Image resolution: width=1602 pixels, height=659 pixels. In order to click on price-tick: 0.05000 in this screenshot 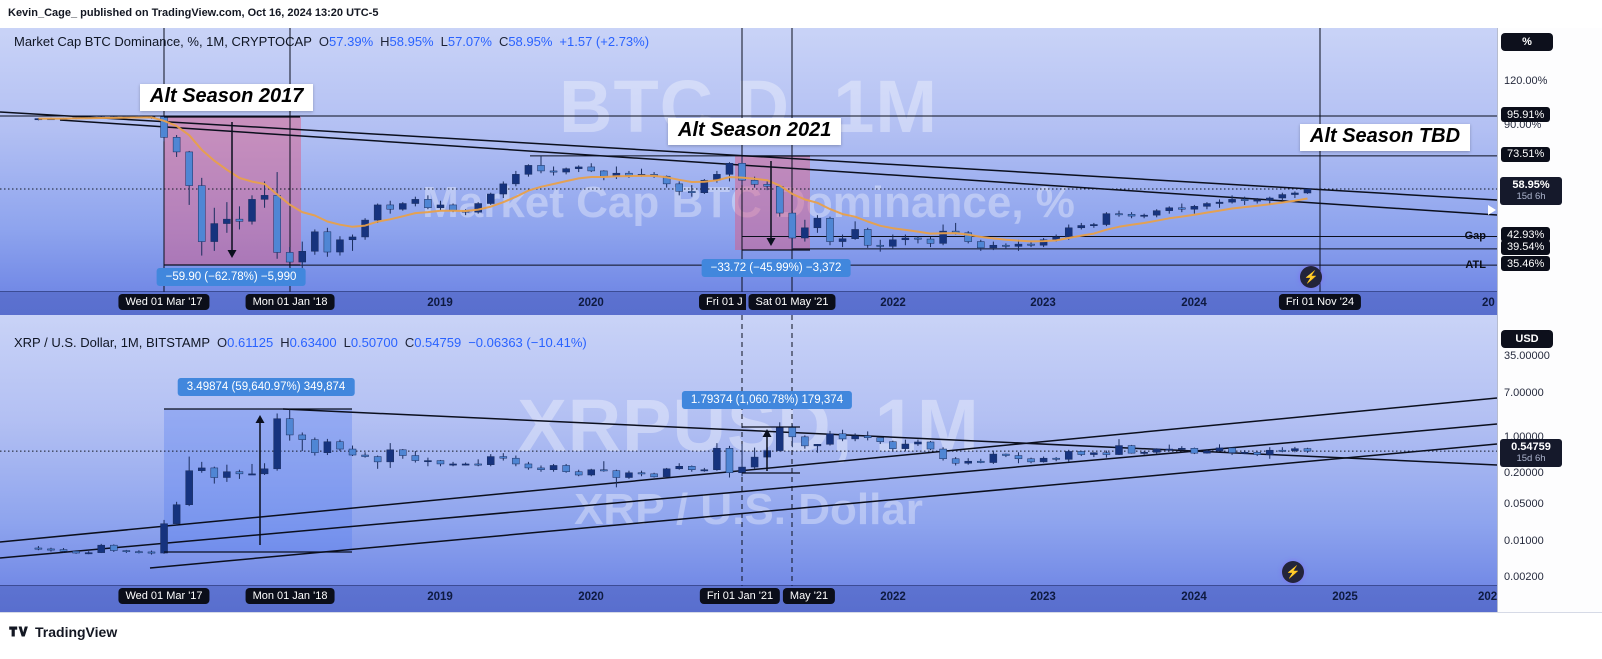, I will do `click(1524, 504)`.